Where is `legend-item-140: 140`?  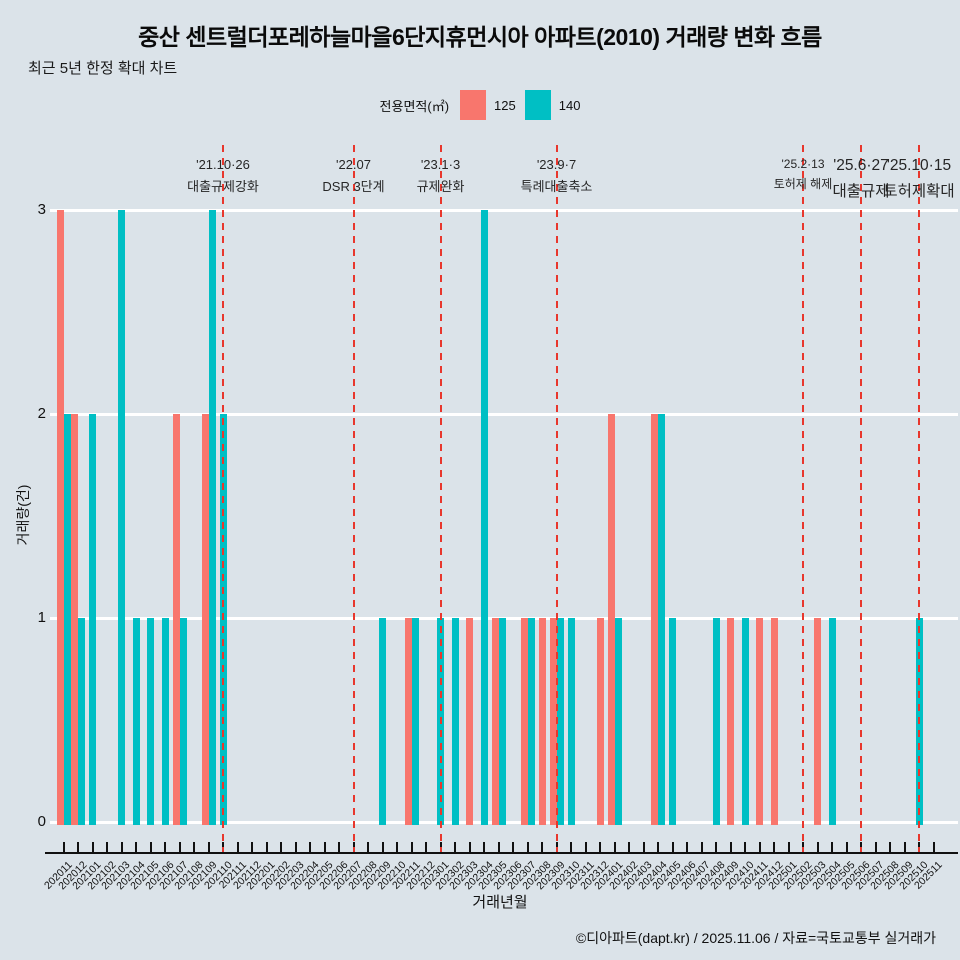 legend-item-140: 140 is located at coordinates (552, 105).